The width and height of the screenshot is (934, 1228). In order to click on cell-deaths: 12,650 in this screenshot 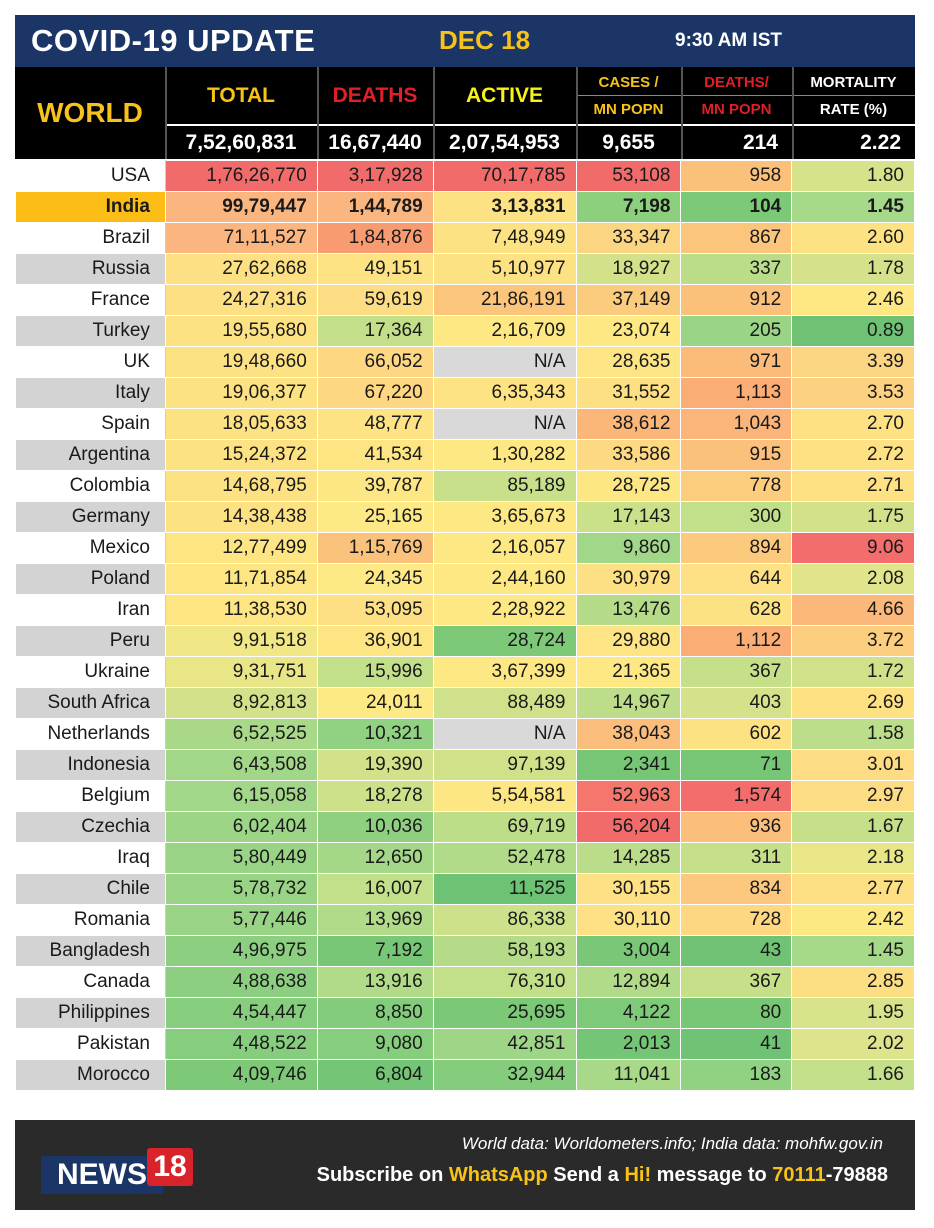, I will do `click(375, 858)`.